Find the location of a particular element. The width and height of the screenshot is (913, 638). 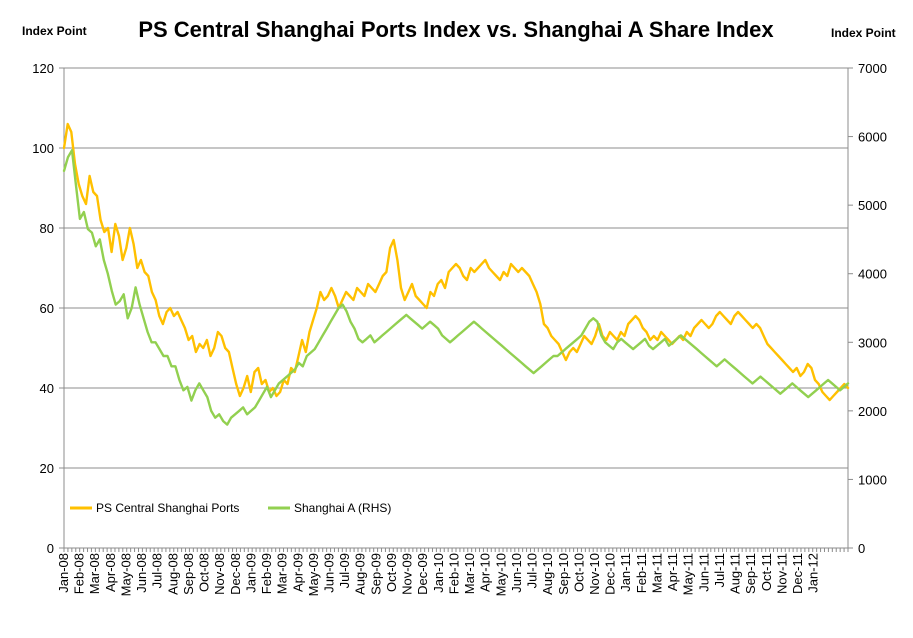

x-tick-label: Jan-09 is located at coordinates (250, 573).